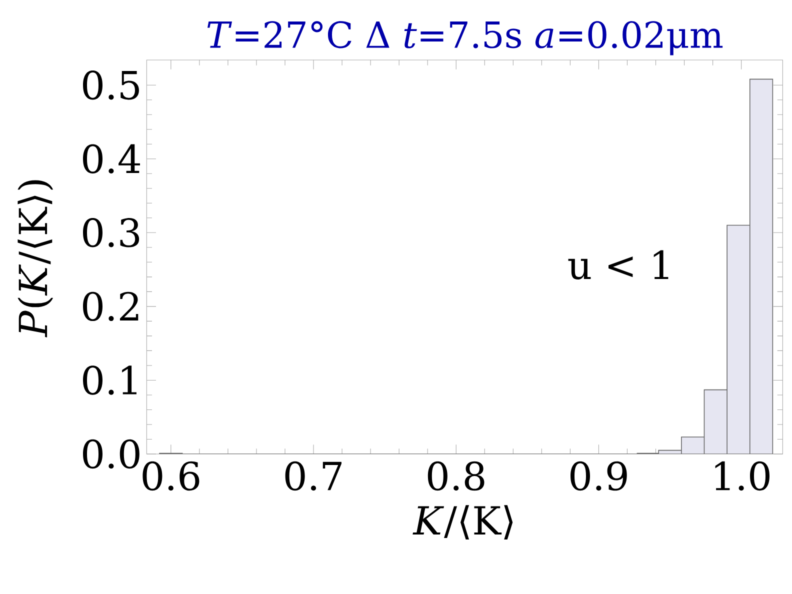 The image size is (792, 594). What do you see at coordinates (111, 85) in the screenshot?
I see `y-tick-label: 0.5` at bounding box center [111, 85].